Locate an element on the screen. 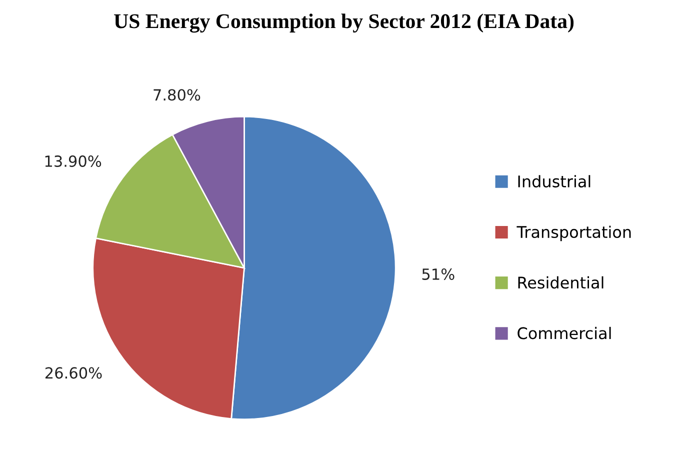 The height and width of the screenshot is (462, 688). legend-label: Residential is located at coordinates (561, 282).